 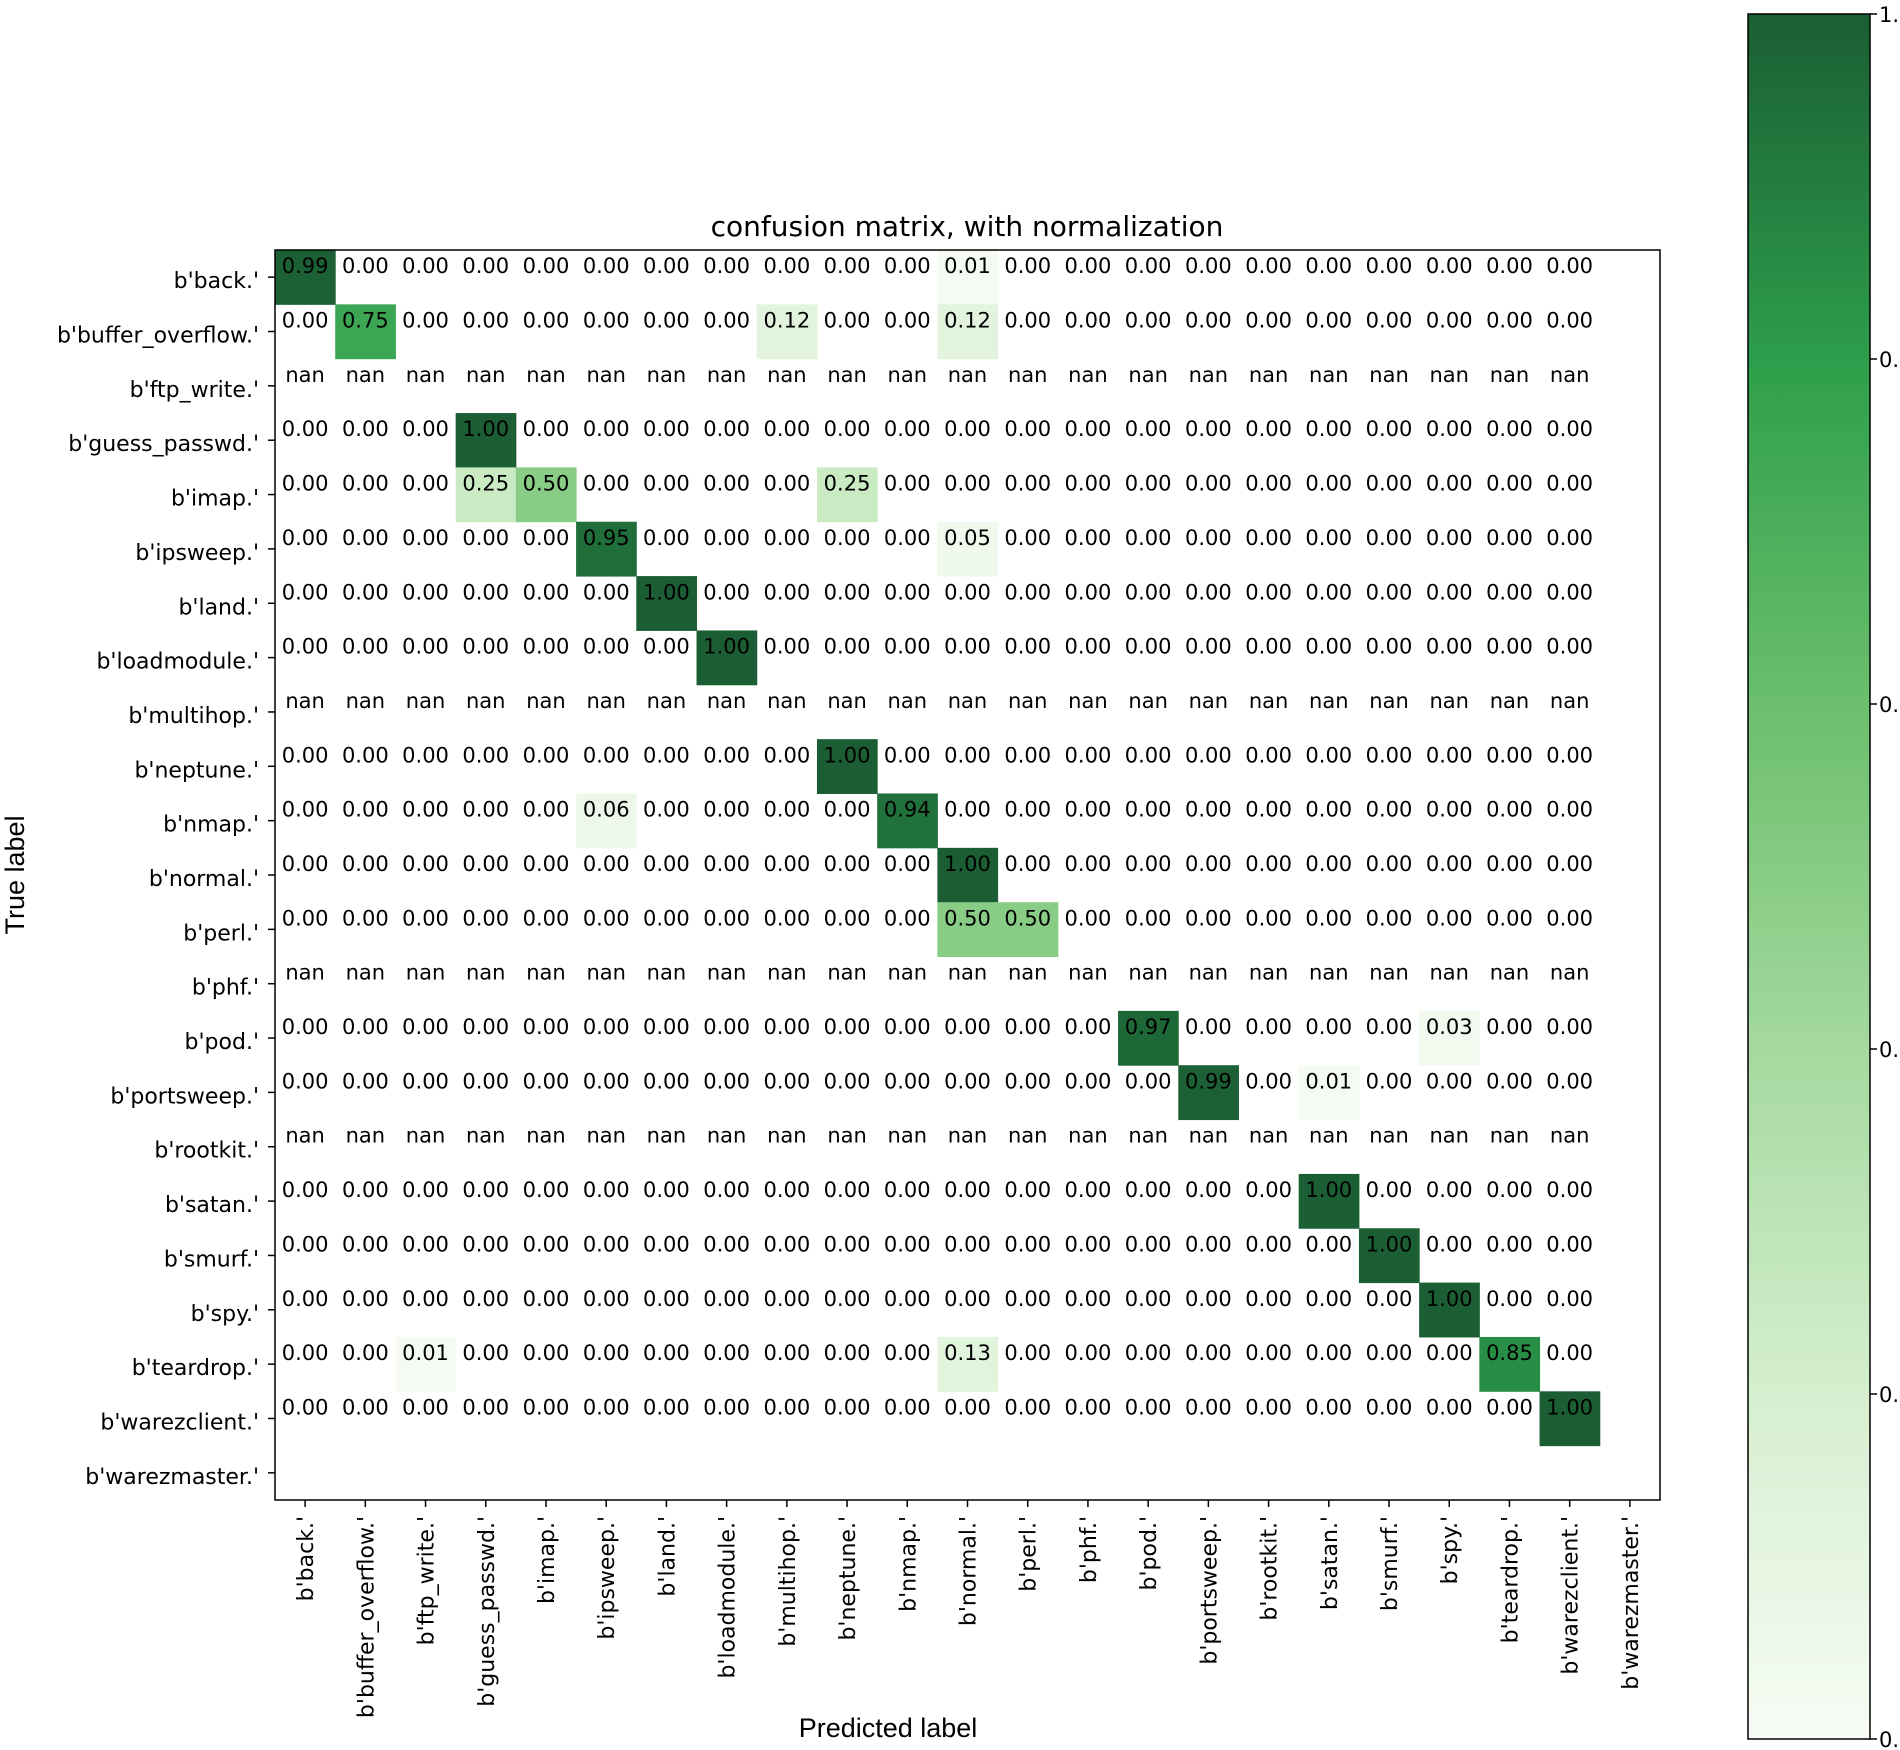 What do you see at coordinates (222, 1042) in the screenshot?
I see `y-tick-label: b'pod.'` at bounding box center [222, 1042].